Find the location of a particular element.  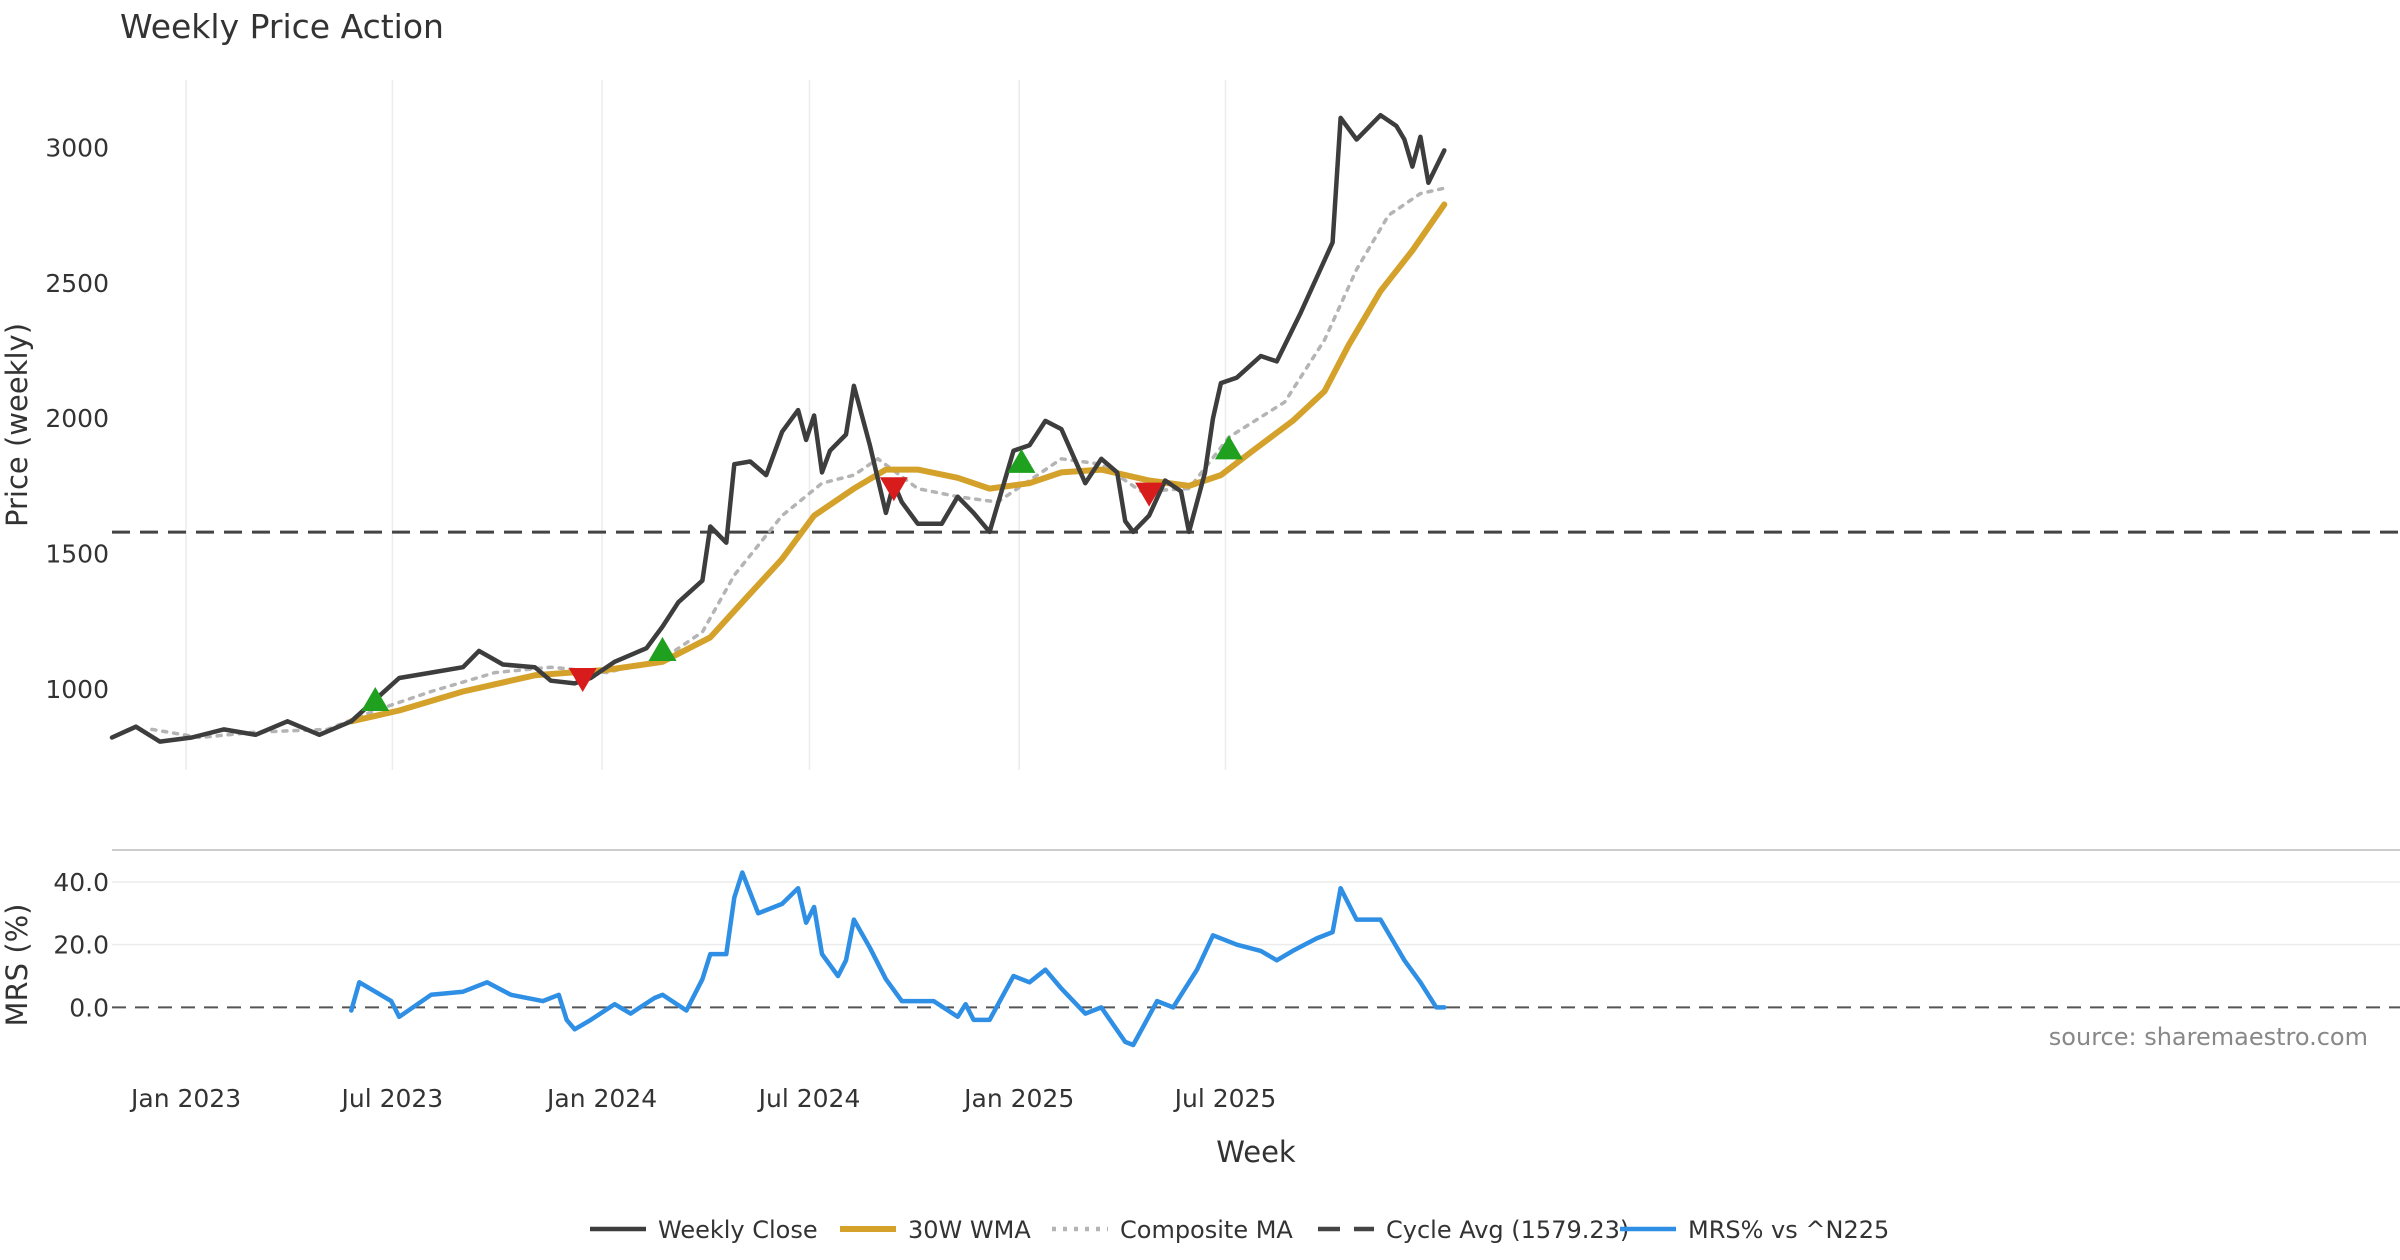

legend-label: Composite MA is located at coordinates (1206, 1230).